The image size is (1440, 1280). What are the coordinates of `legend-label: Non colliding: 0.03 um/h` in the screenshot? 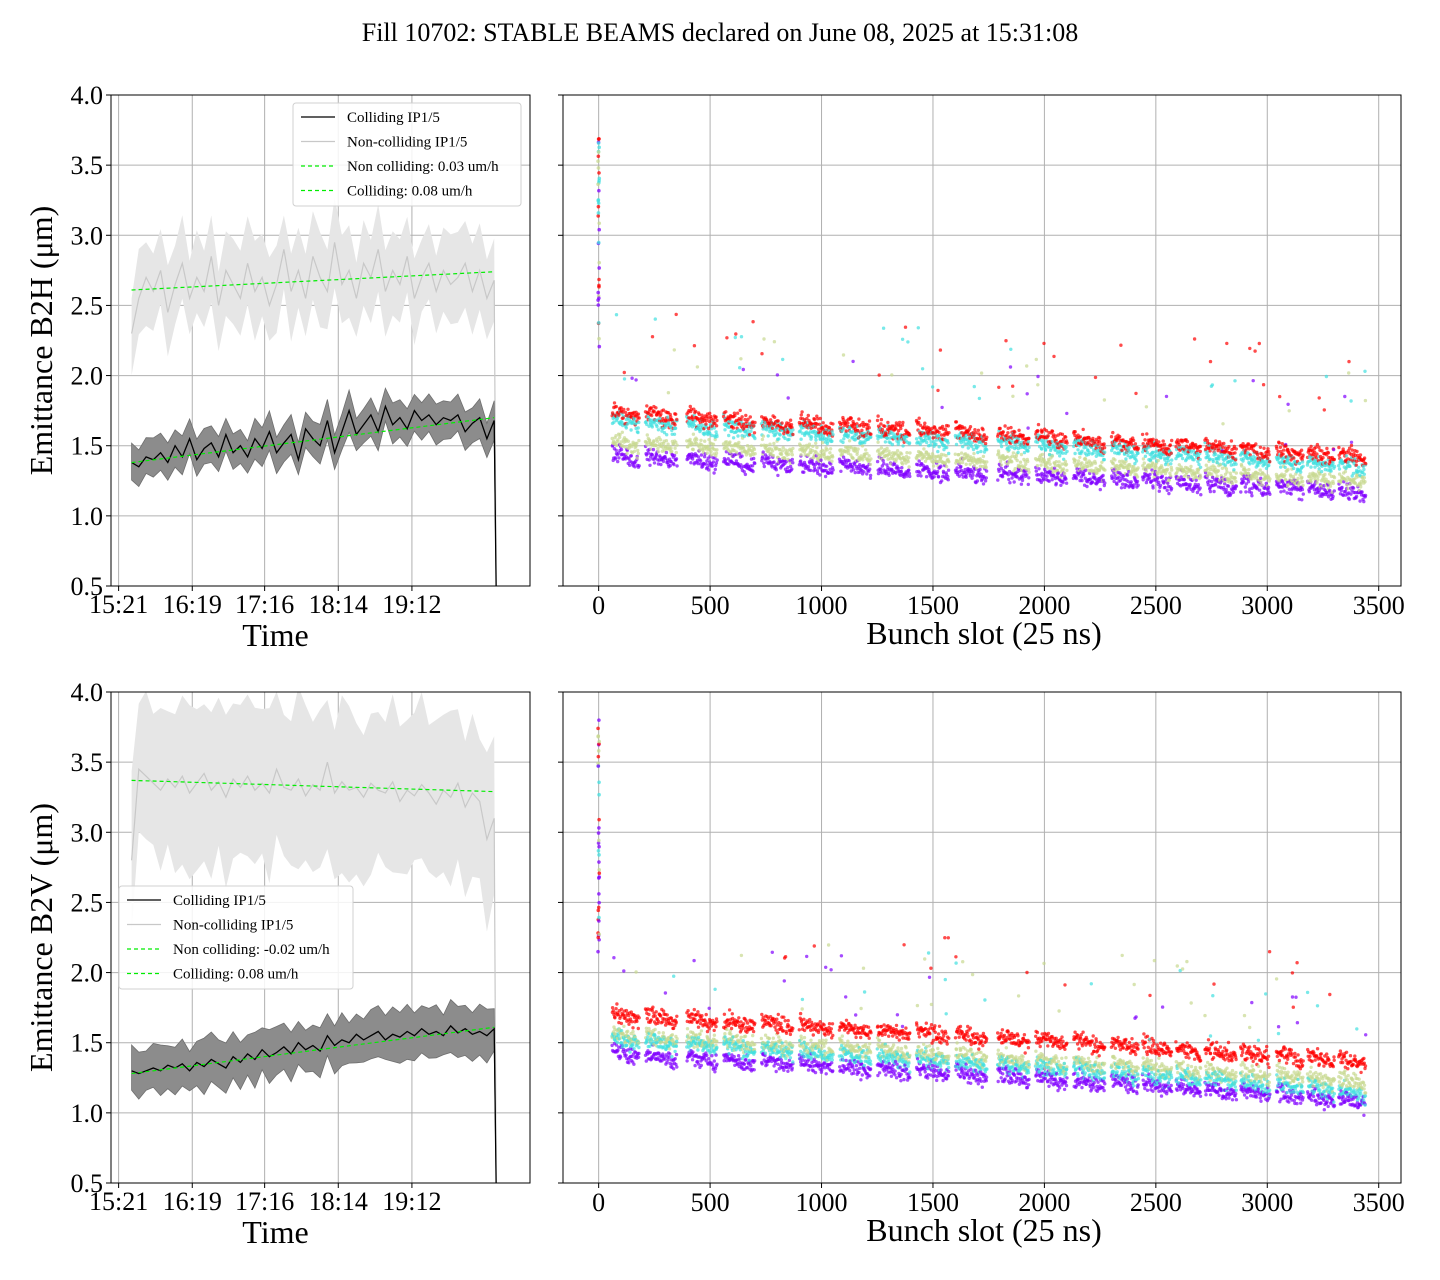 It's located at (423, 167).